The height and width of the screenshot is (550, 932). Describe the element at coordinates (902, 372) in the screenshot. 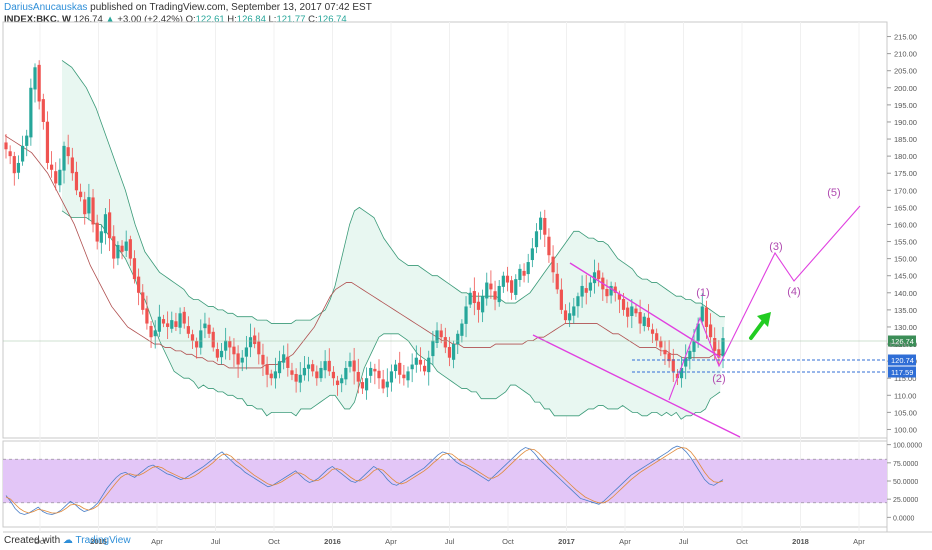

I see `price-label-support-2: 117.59` at that location.